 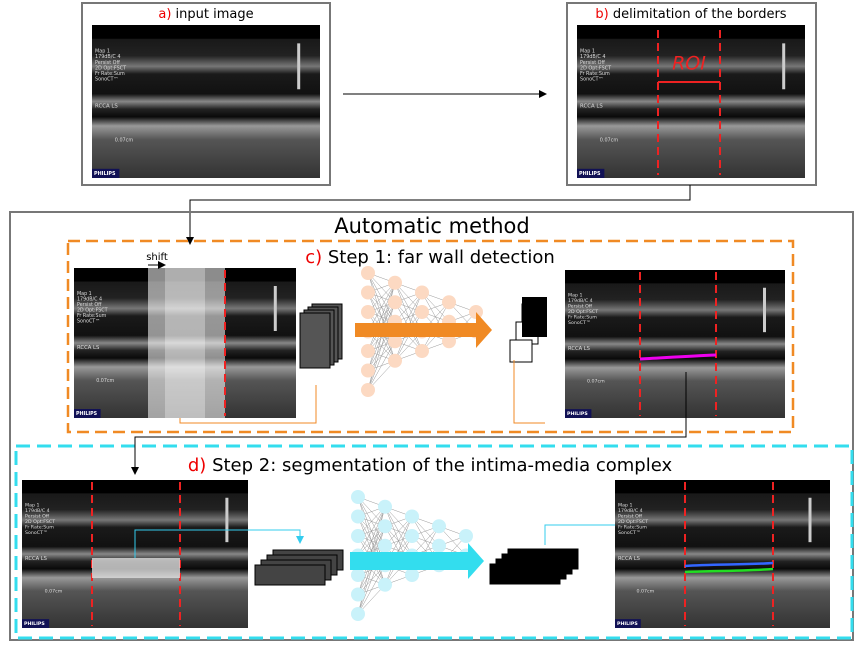 I want to click on box-b, so click(x=691, y=94).